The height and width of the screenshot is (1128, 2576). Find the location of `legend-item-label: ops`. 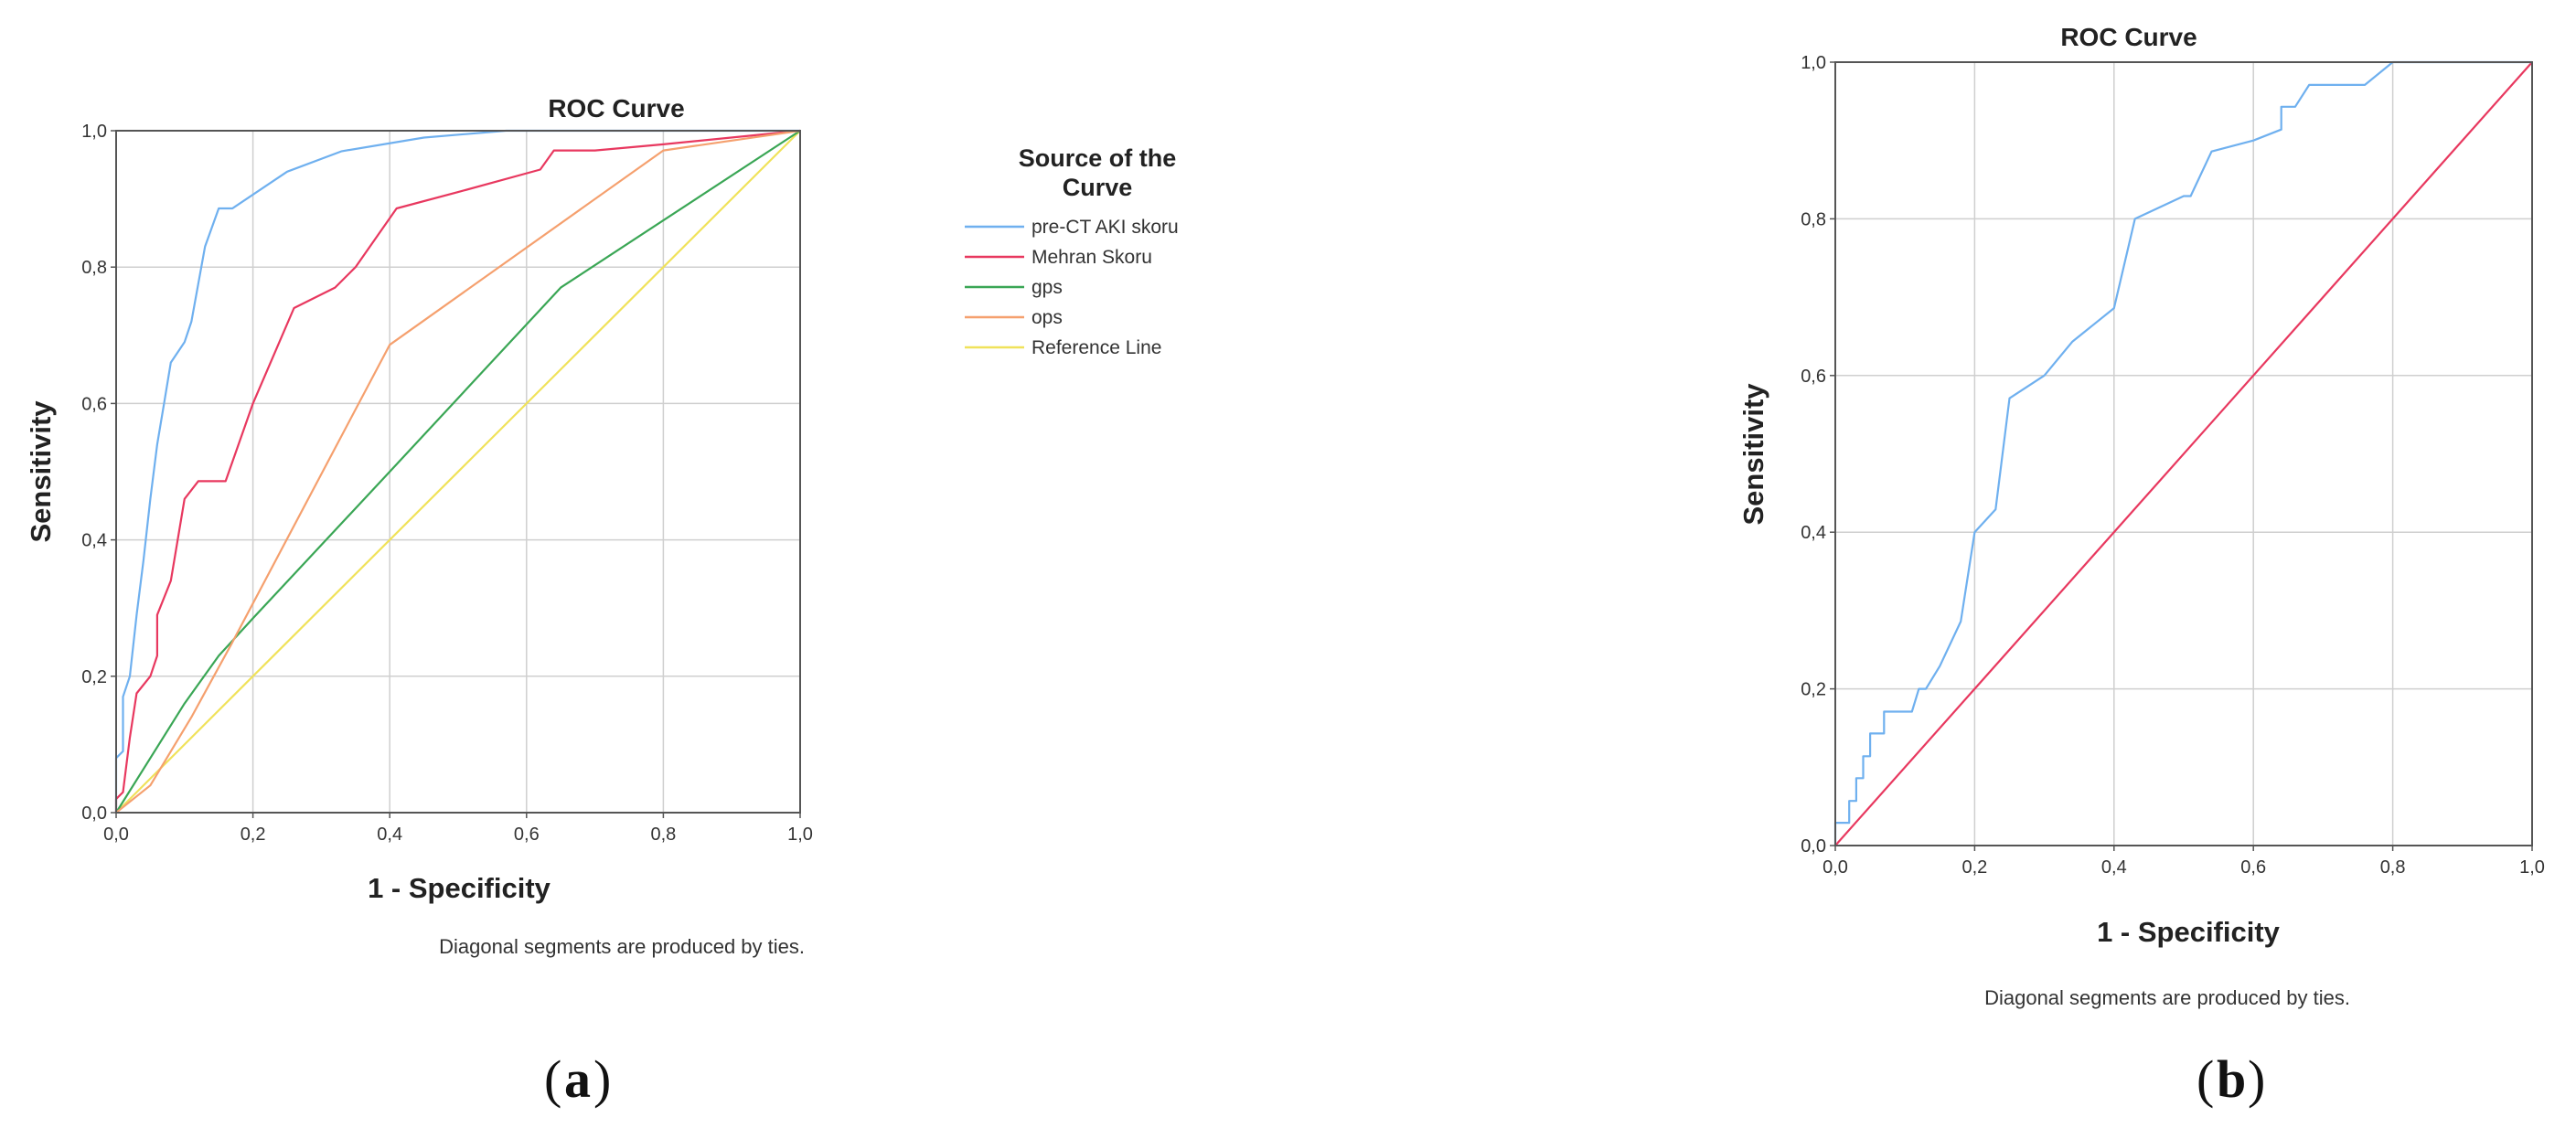

legend-item-label: ops is located at coordinates (1047, 317).